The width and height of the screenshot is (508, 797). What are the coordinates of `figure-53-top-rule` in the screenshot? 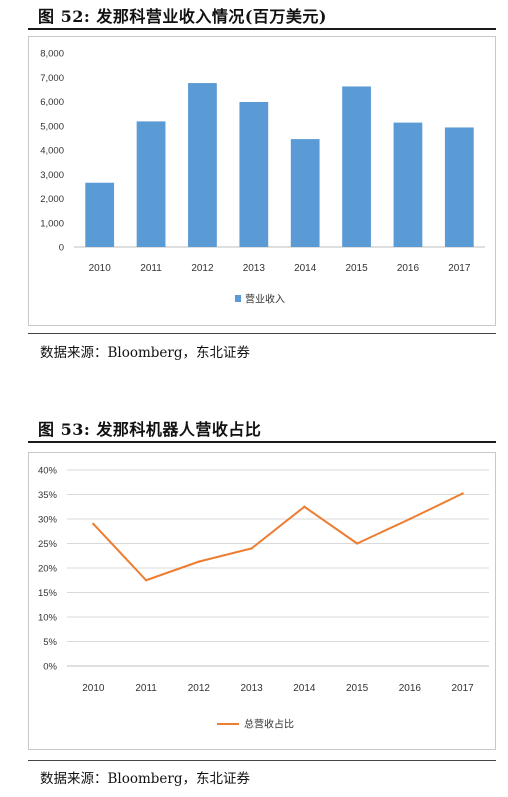 It's located at (262, 442).